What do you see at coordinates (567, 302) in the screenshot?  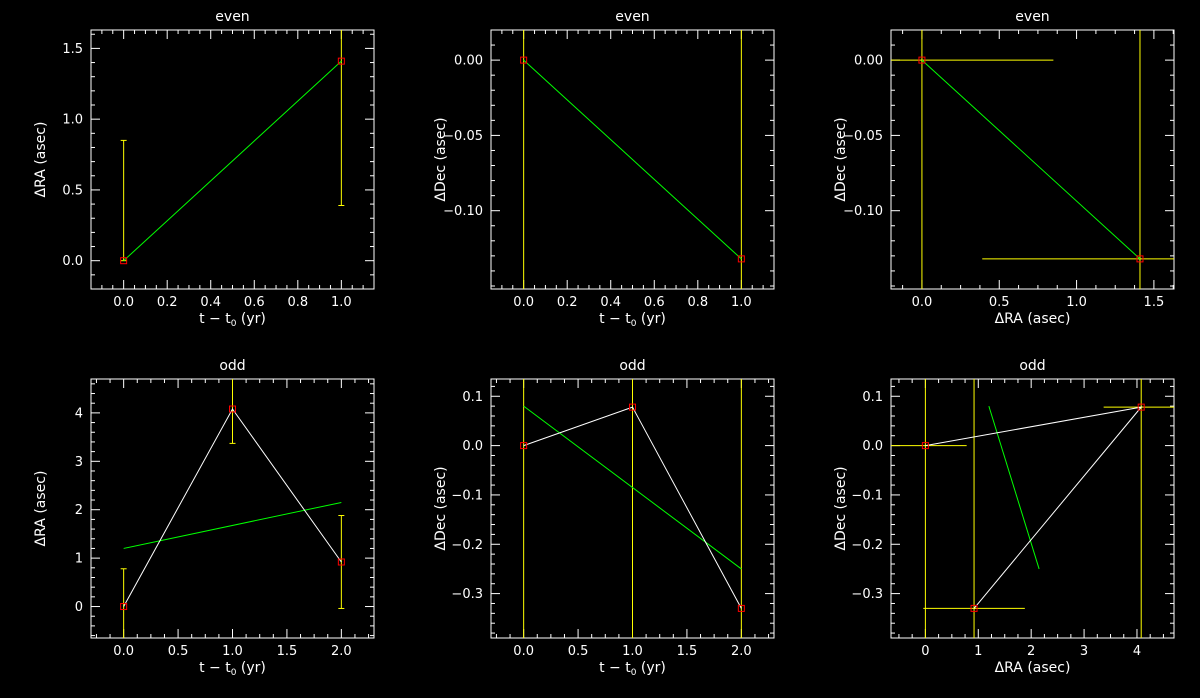 I see `x-tick-label: 0.2` at bounding box center [567, 302].